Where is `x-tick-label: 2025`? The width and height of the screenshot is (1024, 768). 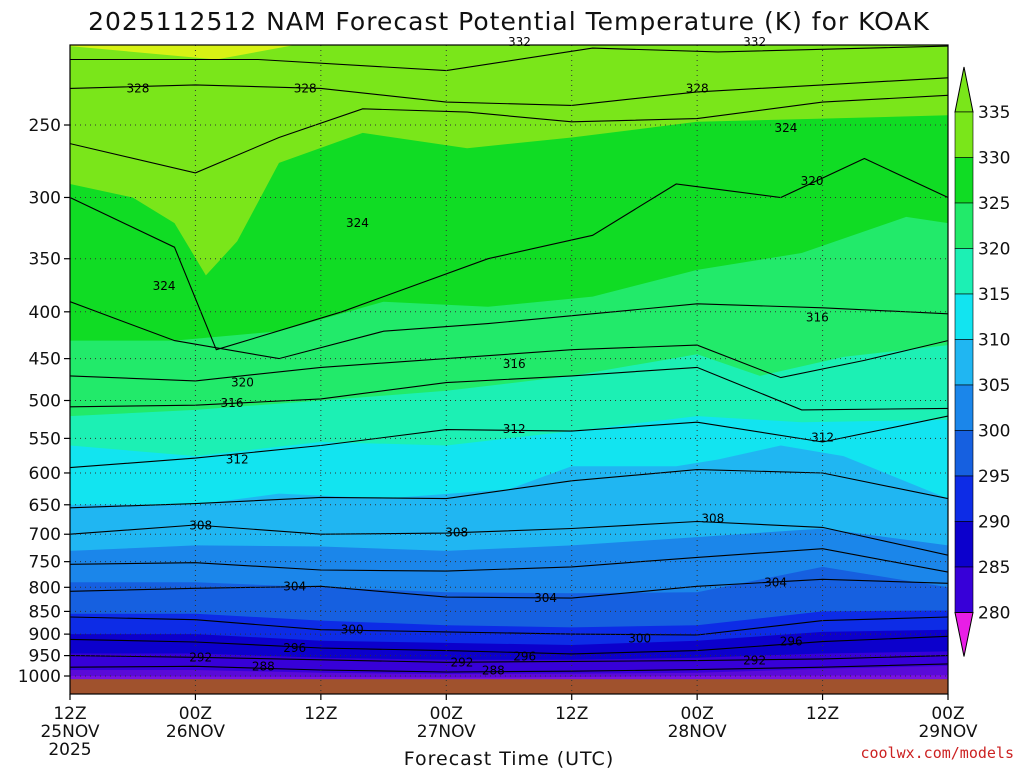
x-tick-label: 2025 is located at coordinates (69, 750).